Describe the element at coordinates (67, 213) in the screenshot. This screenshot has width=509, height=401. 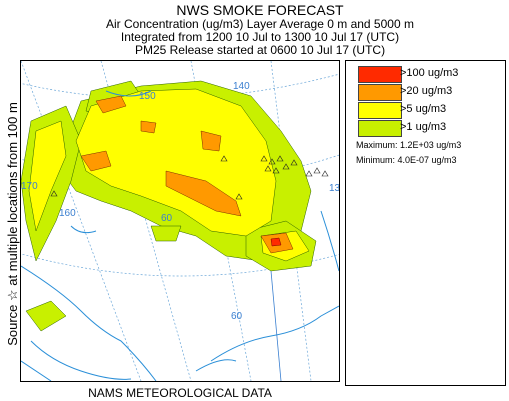
I see `longitude-label: 160` at that location.